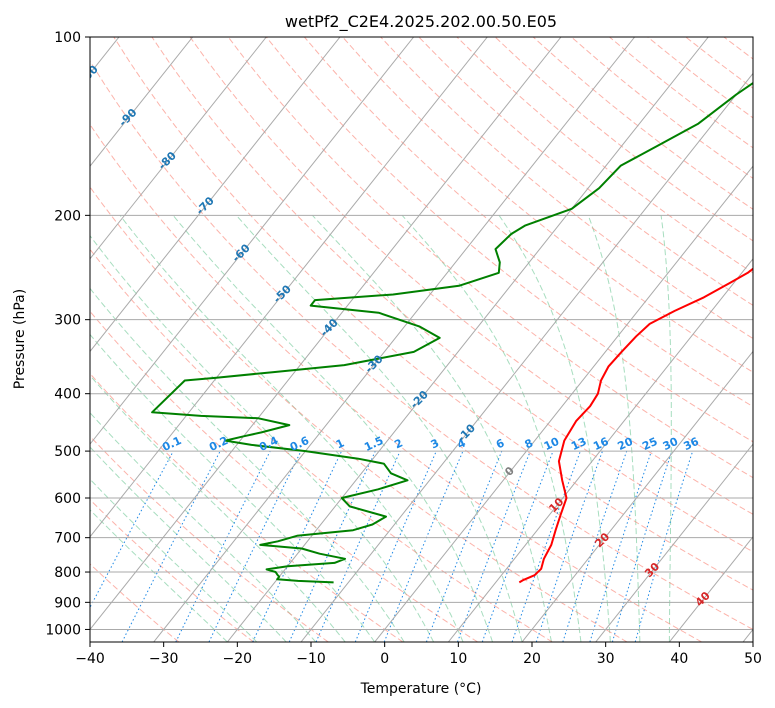 The height and width of the screenshot is (708, 775). What do you see at coordinates (500, 443) in the screenshot?
I see `mixing-ratio-label: 6` at bounding box center [500, 443].